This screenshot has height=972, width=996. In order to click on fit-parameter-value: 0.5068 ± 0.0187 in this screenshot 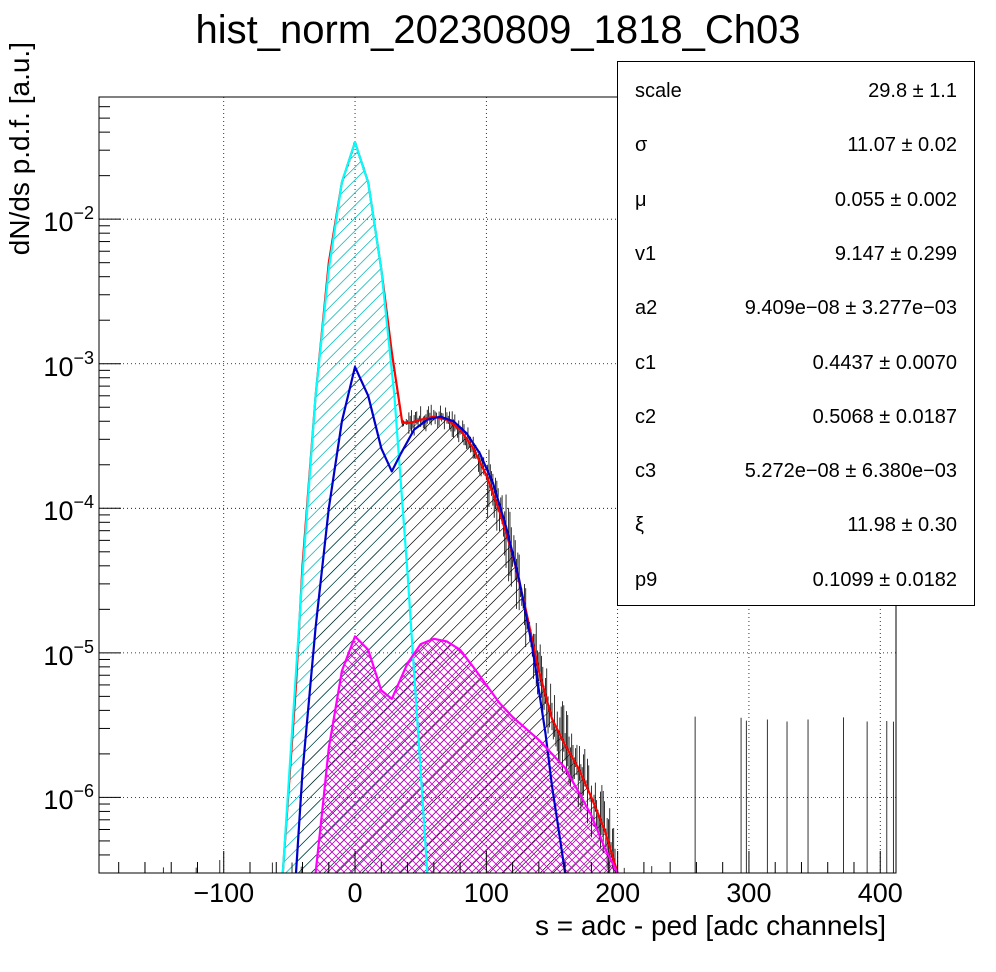, I will do `click(884, 416)`.